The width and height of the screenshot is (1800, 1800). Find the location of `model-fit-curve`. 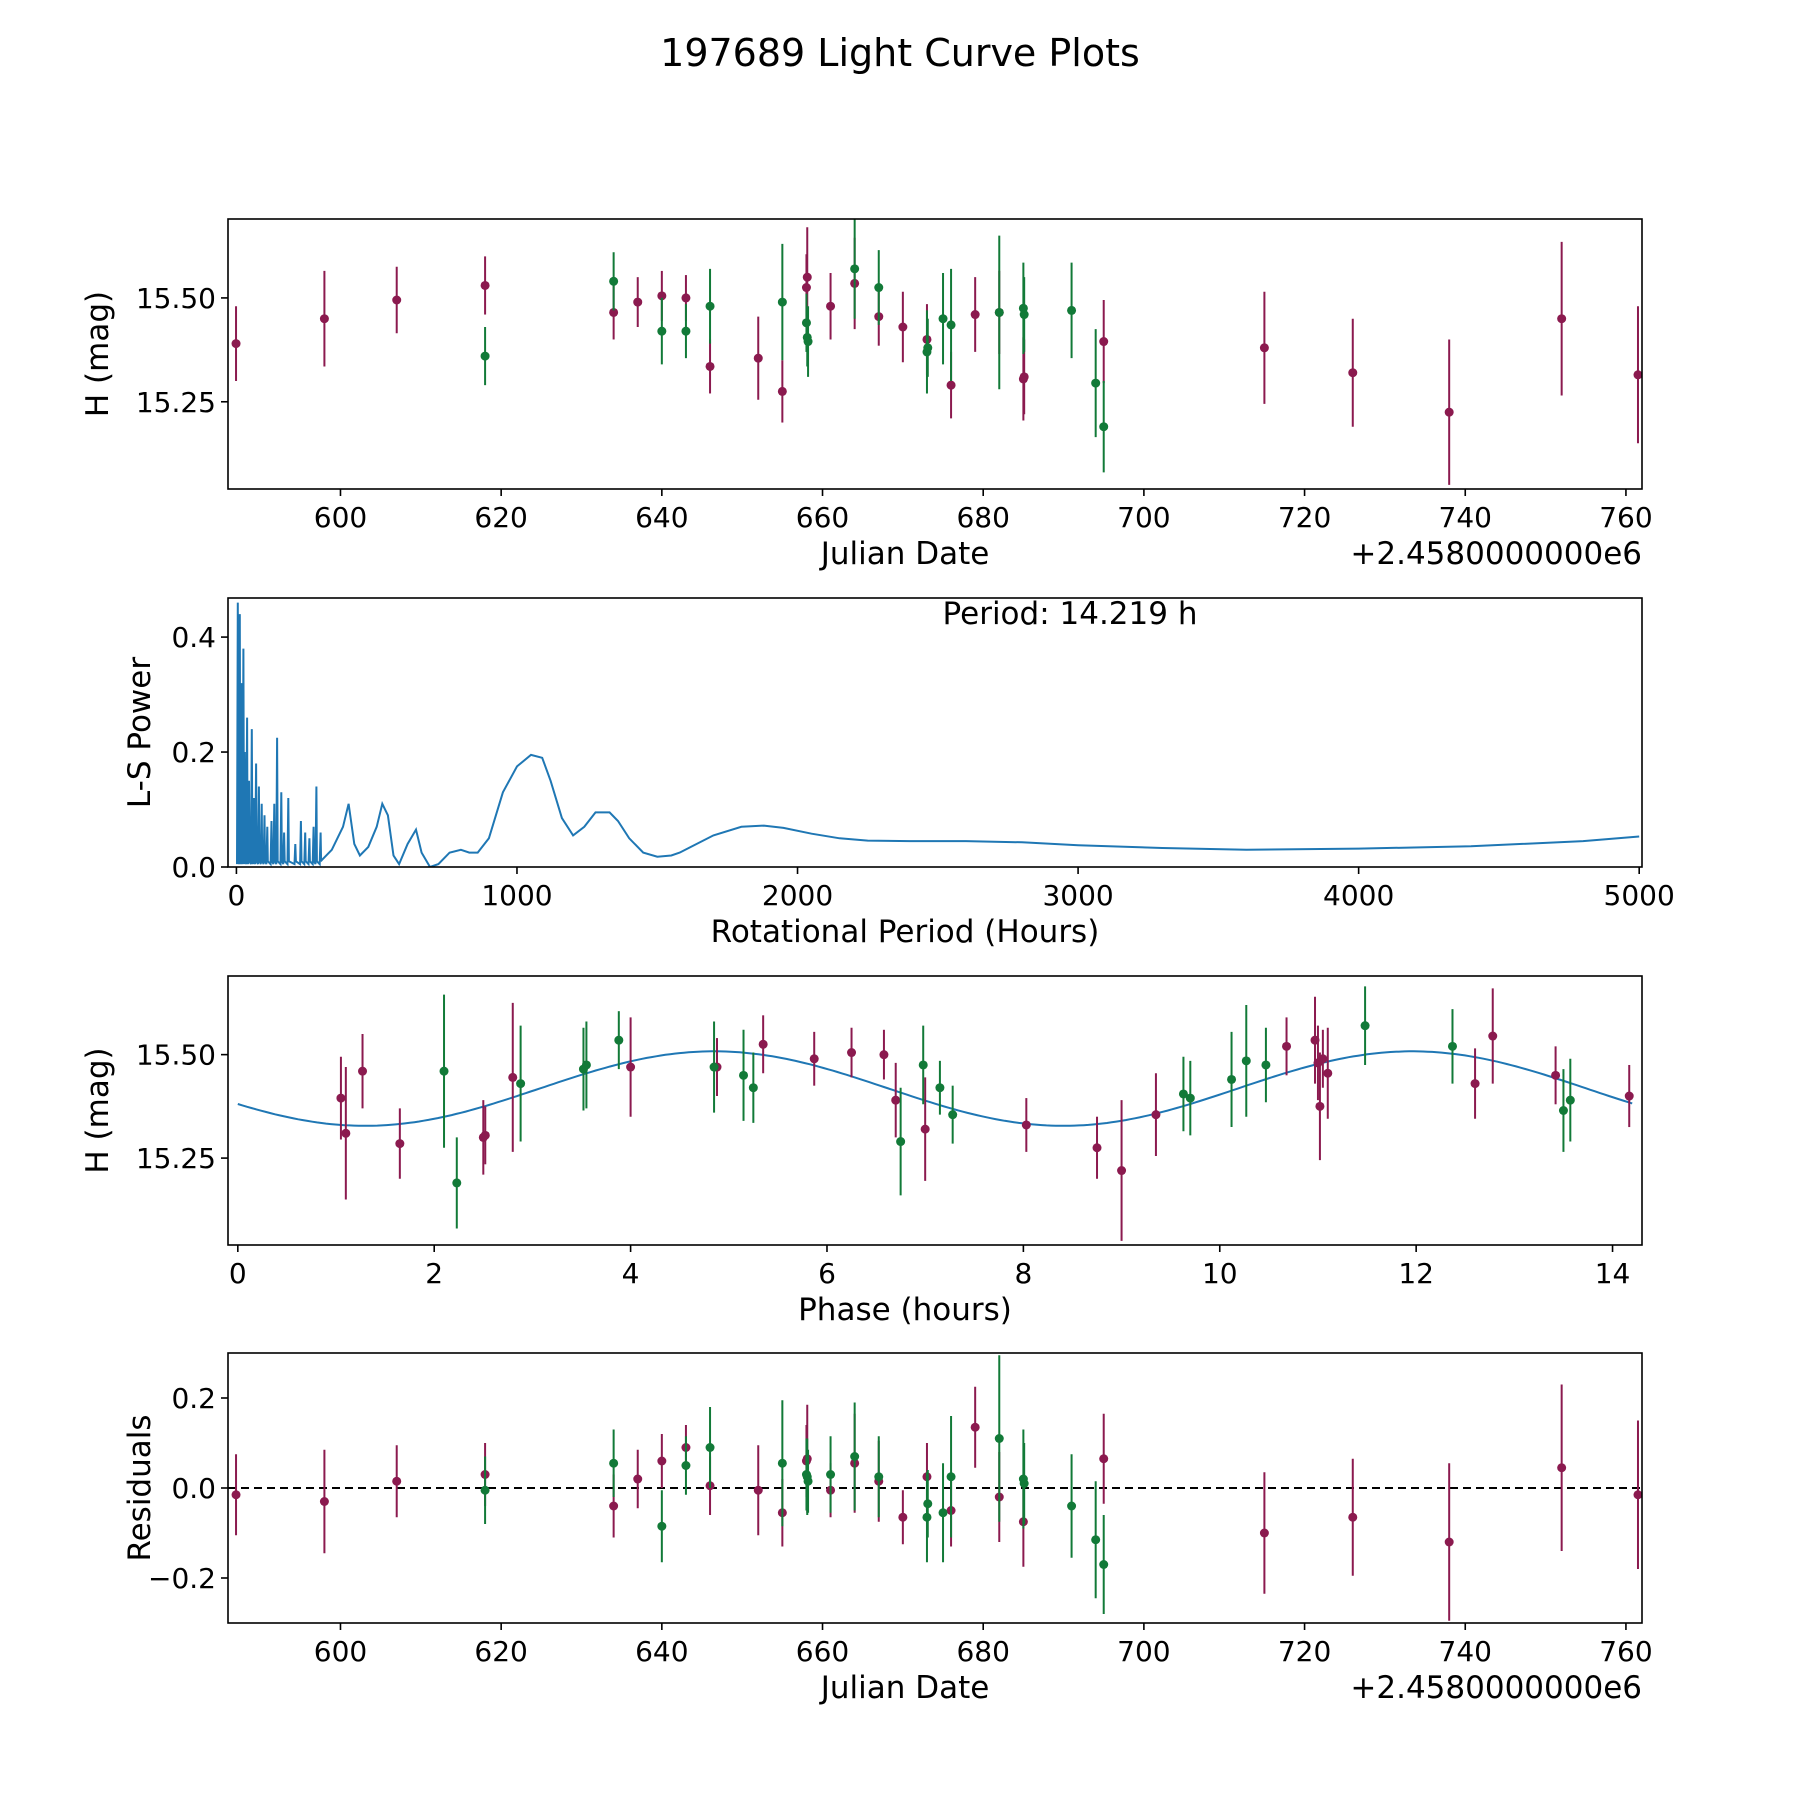

model-fit-curve is located at coordinates (935, 1088).